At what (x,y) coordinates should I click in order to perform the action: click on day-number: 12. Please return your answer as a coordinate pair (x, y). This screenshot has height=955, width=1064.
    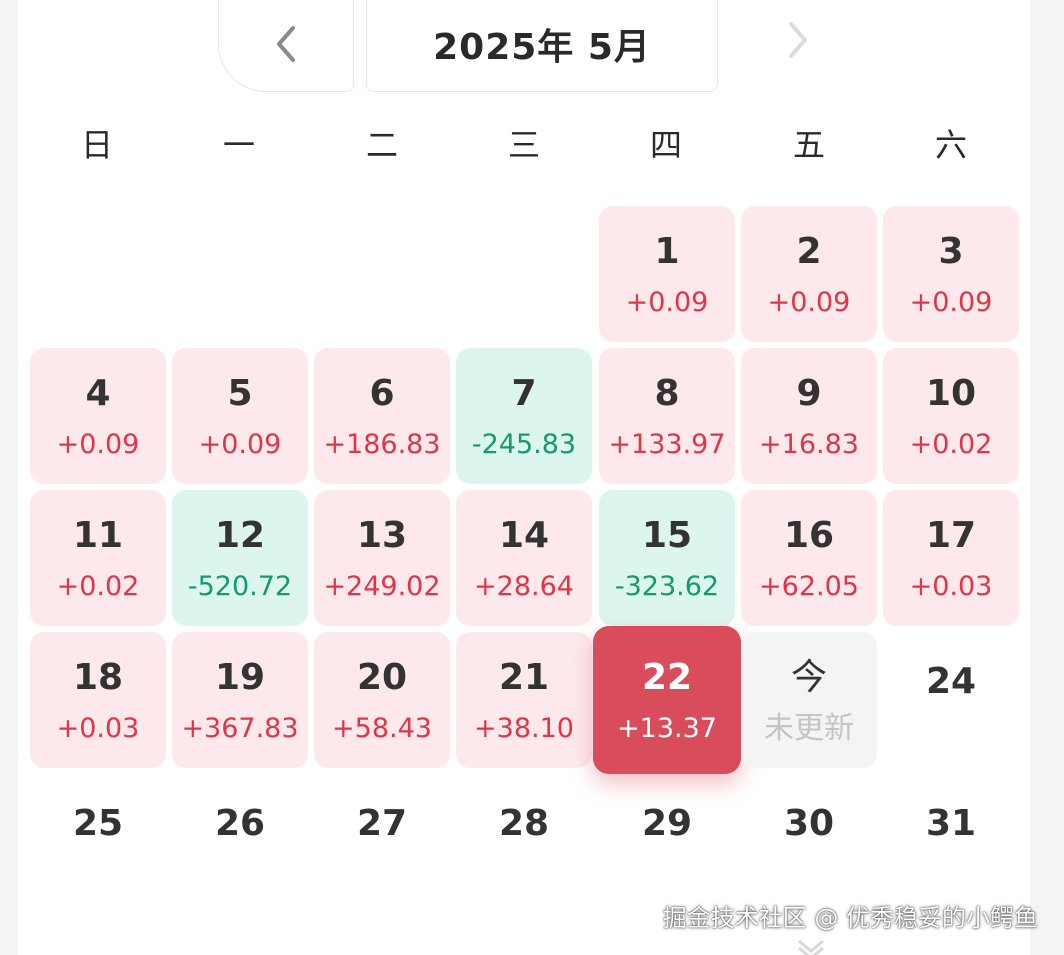
    Looking at the image, I should click on (240, 535).